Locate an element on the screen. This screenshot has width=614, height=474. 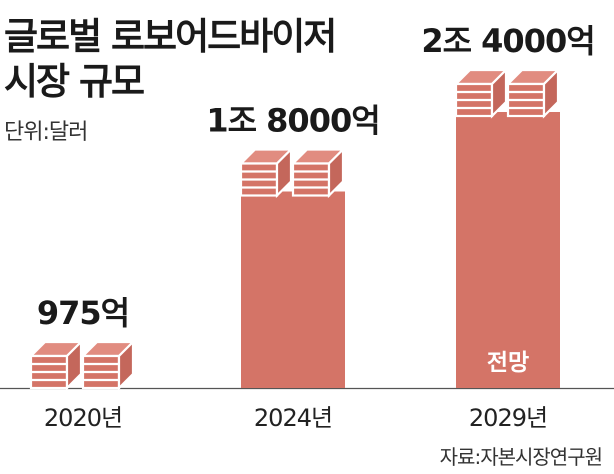
bar-group-2020년 is located at coordinates (82, 365).